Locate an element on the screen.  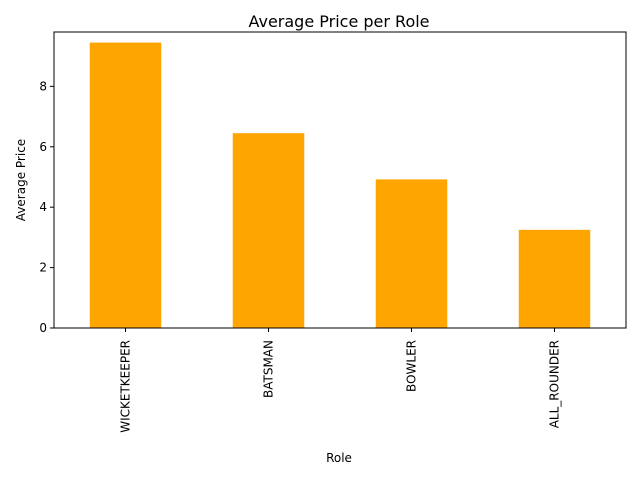
y-tick-label: 2 is located at coordinates (43, 268).